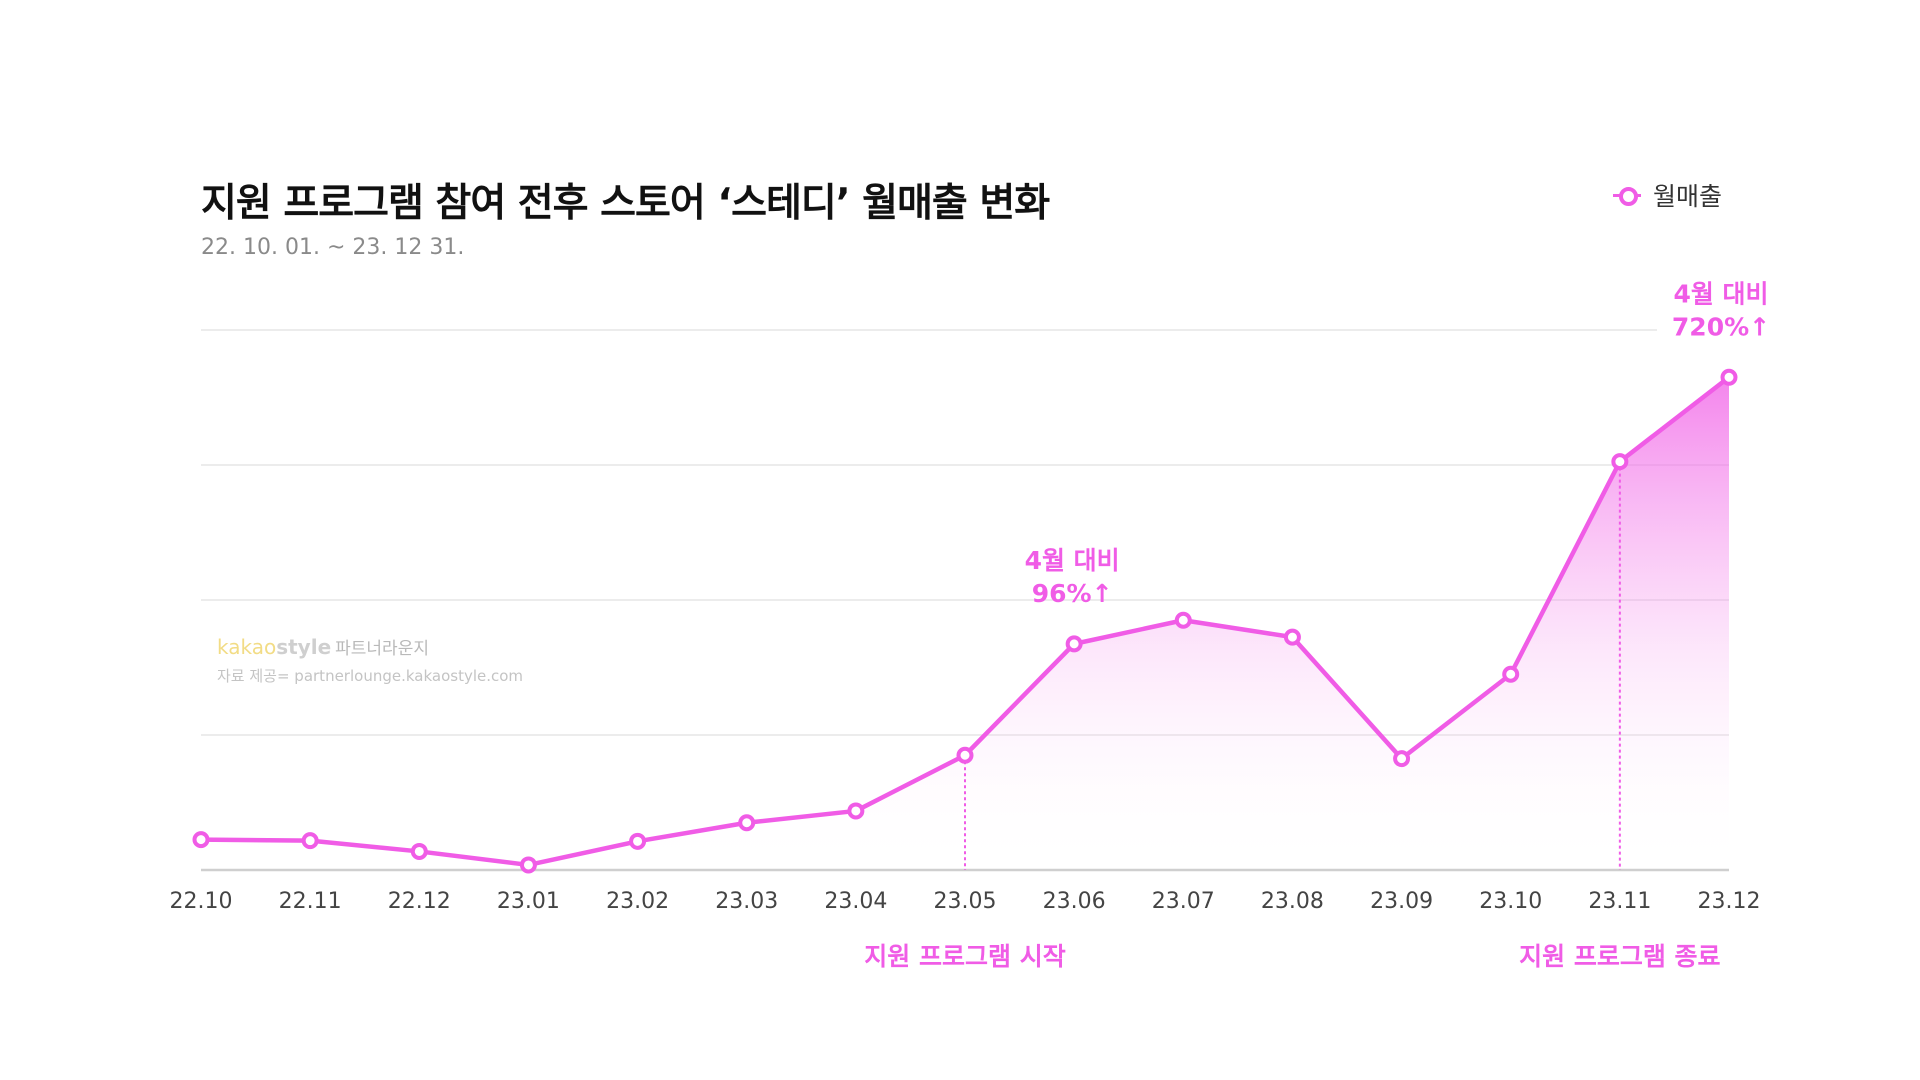  Describe the element at coordinates (333, 247) in the screenshot. I see `chart-subtitle: 22. 10. 01. ~ 23. 12 31.` at that location.